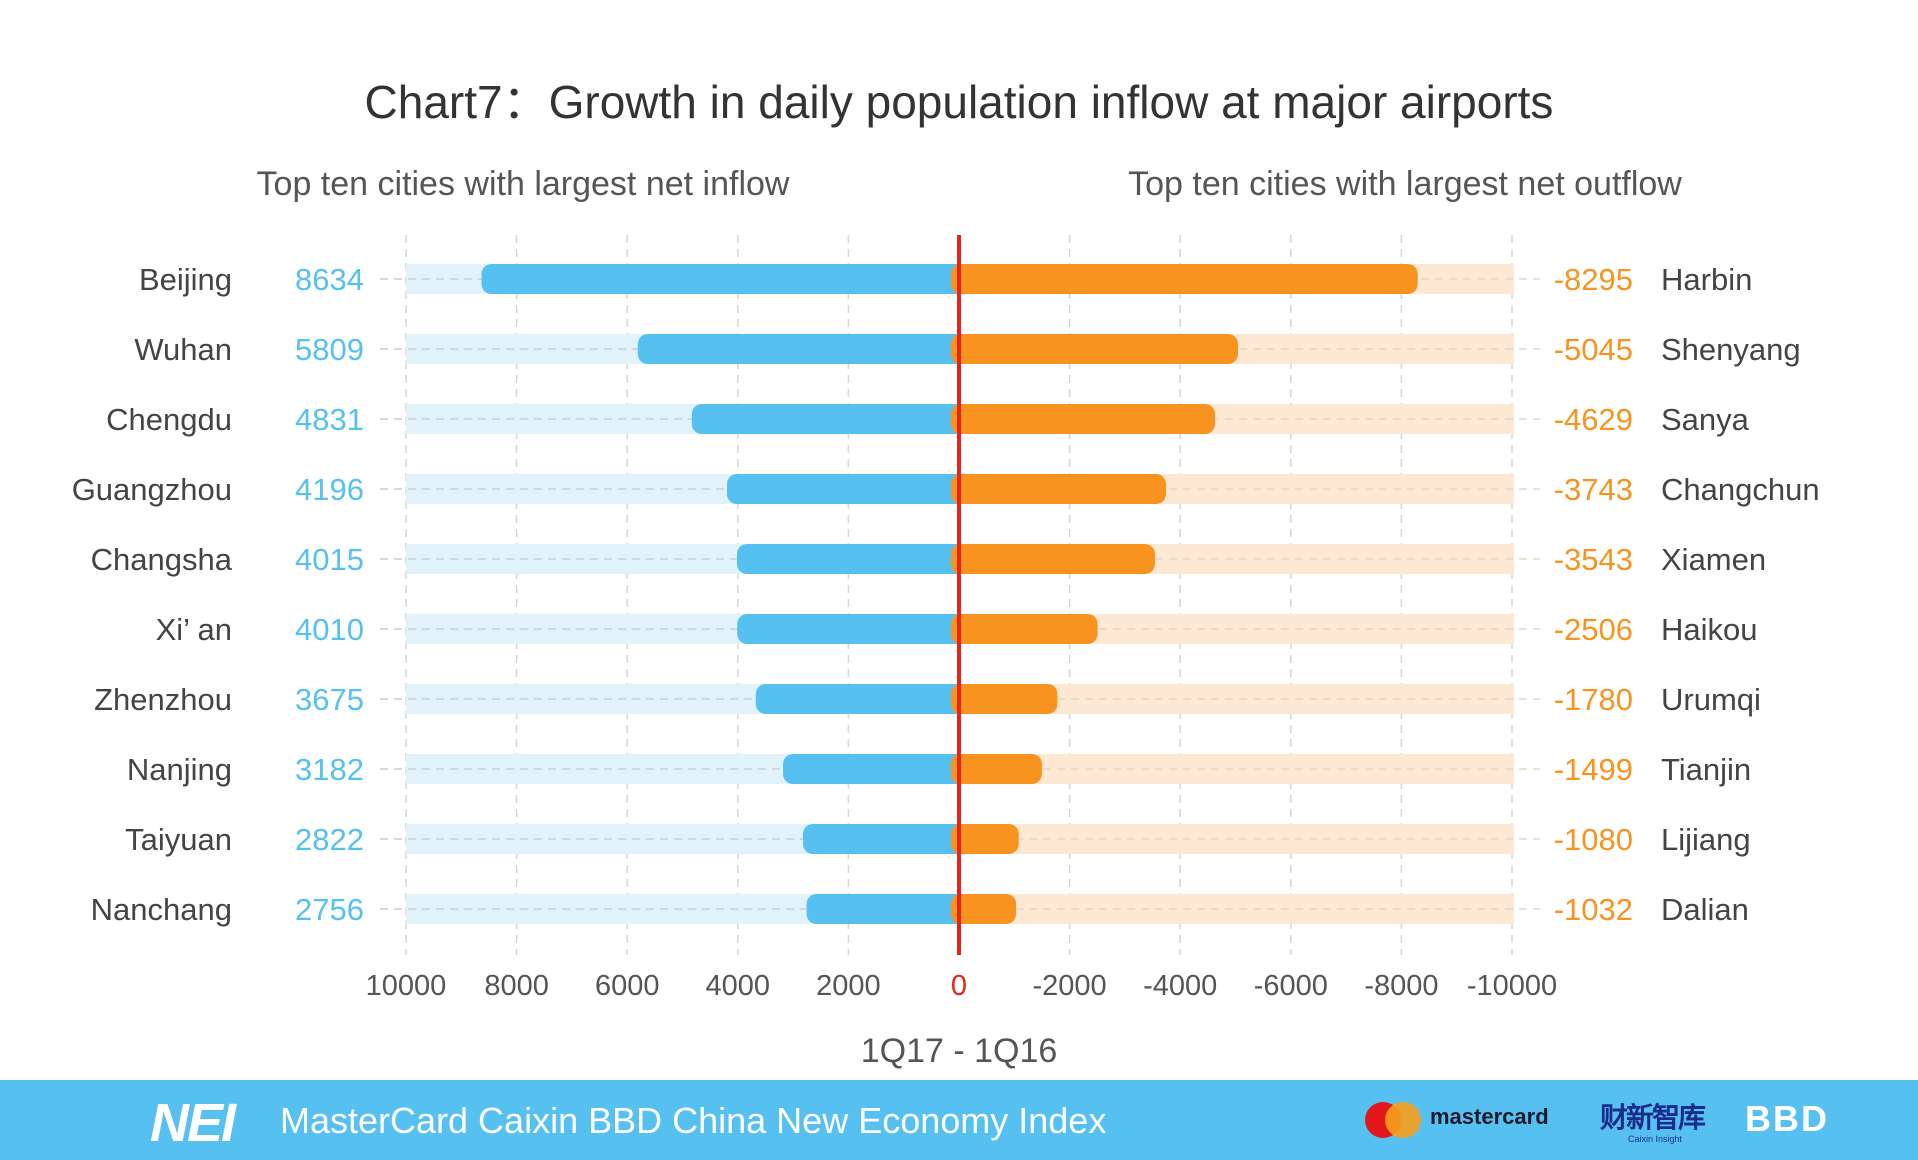 Image resolution: width=1918 pixels, height=1160 pixels. I want to click on outflow-value-label: -1080, so click(1593, 839).